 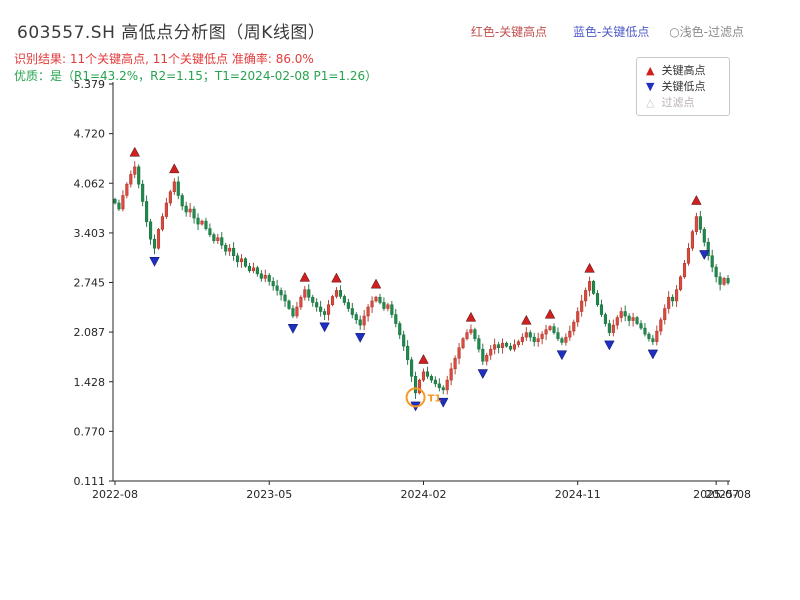 I want to click on svg-text: 2023-05, so click(x=269, y=494).